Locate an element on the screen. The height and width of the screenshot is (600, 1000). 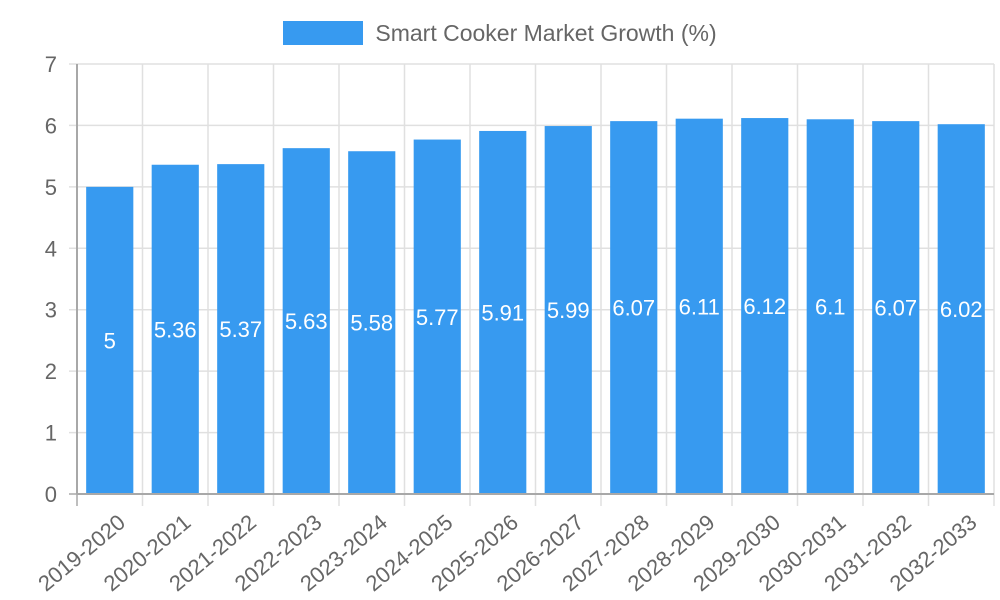
y-tick-label: 2 is located at coordinates (51, 371).